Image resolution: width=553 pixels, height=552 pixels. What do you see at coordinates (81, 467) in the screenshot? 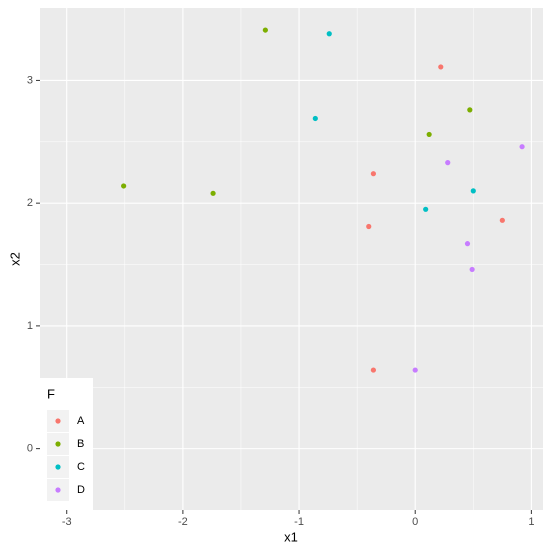
I see `legend-label: C` at bounding box center [81, 467].